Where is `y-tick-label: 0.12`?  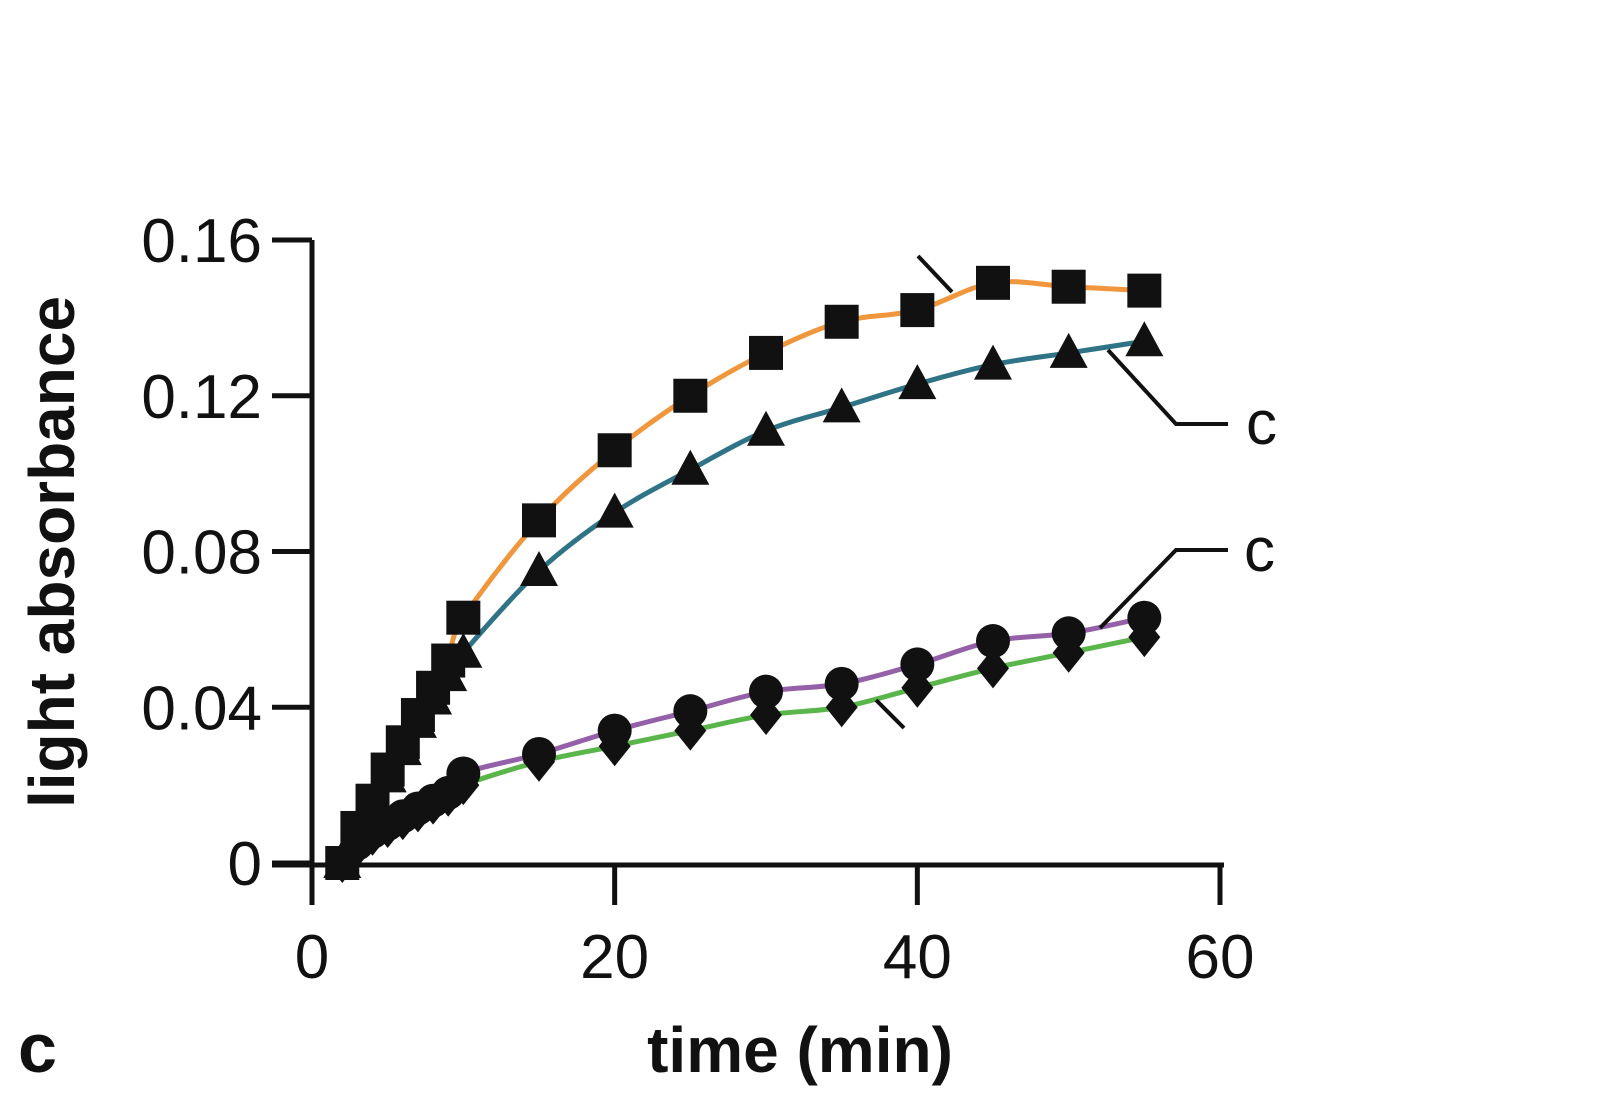 y-tick-label: 0.12 is located at coordinates (201, 397).